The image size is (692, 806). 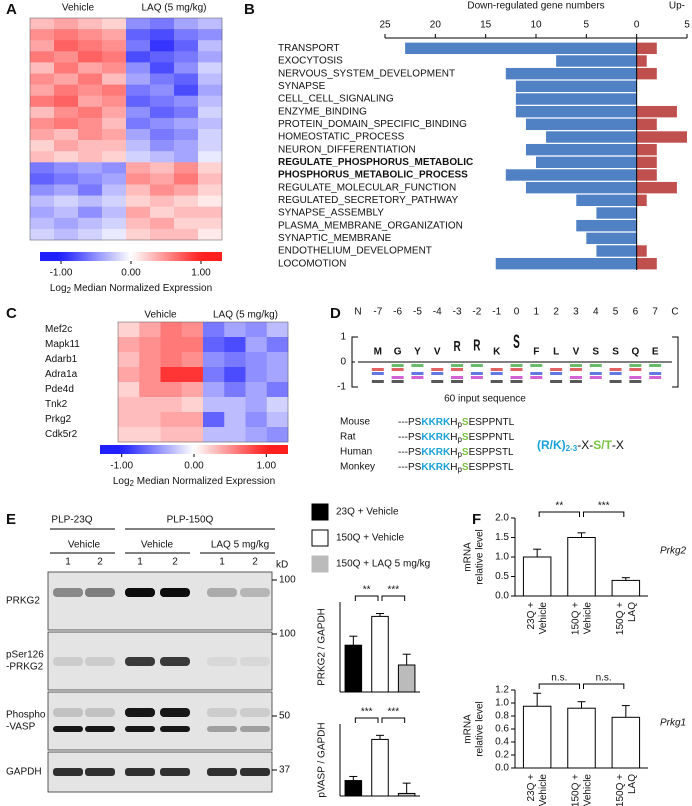 I want to click on logo-position: -1, so click(x=496, y=312).